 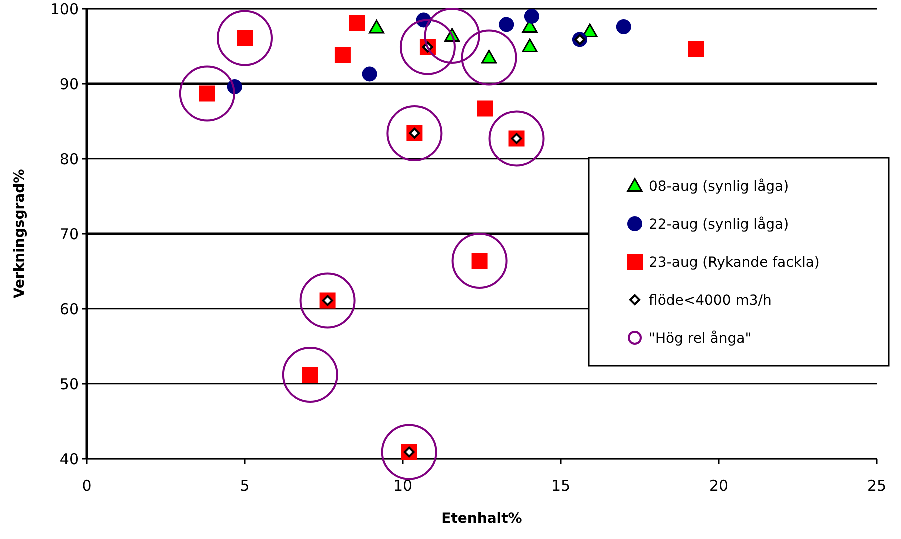 I want to click on legend-label: 22-aug (synlig låga), so click(x=719, y=224).